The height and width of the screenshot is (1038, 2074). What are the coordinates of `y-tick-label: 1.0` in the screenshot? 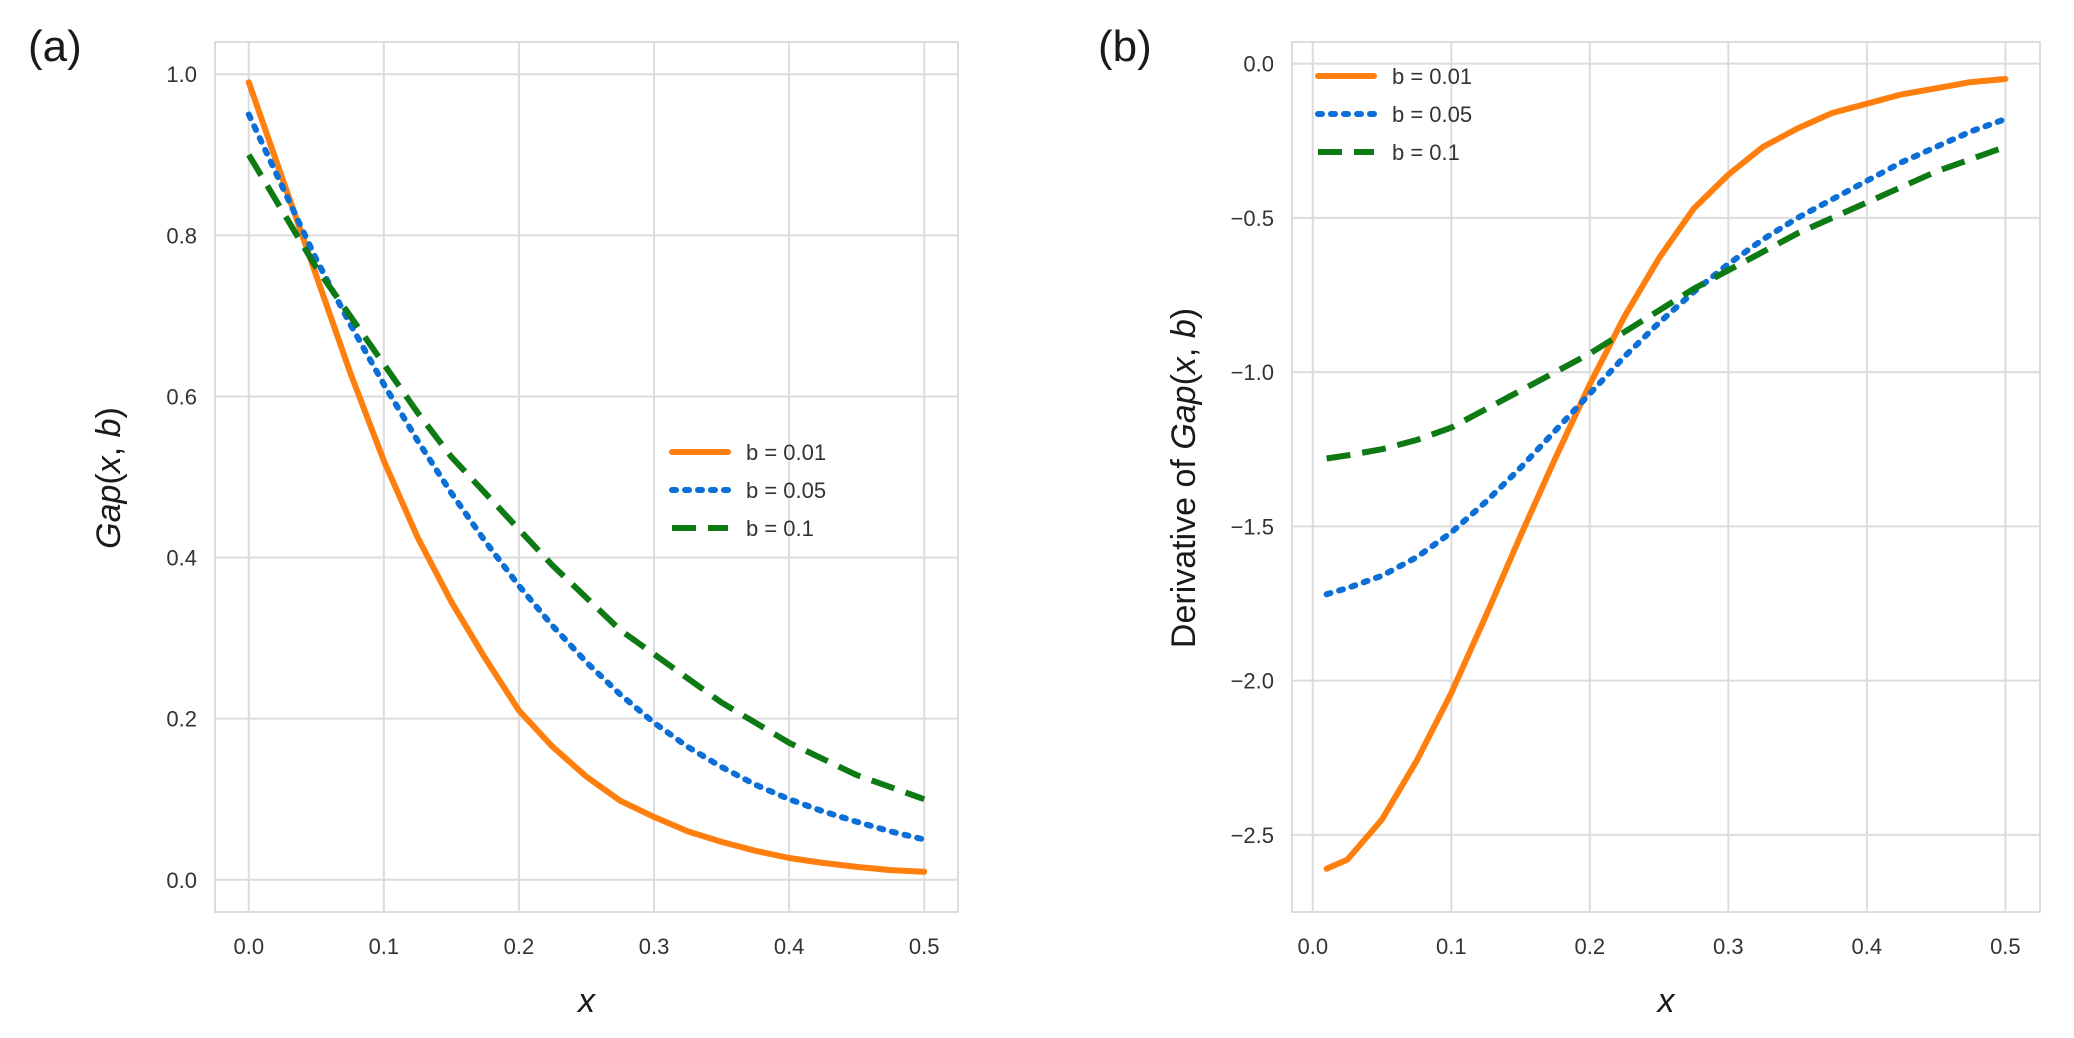 It's located at (181, 74).